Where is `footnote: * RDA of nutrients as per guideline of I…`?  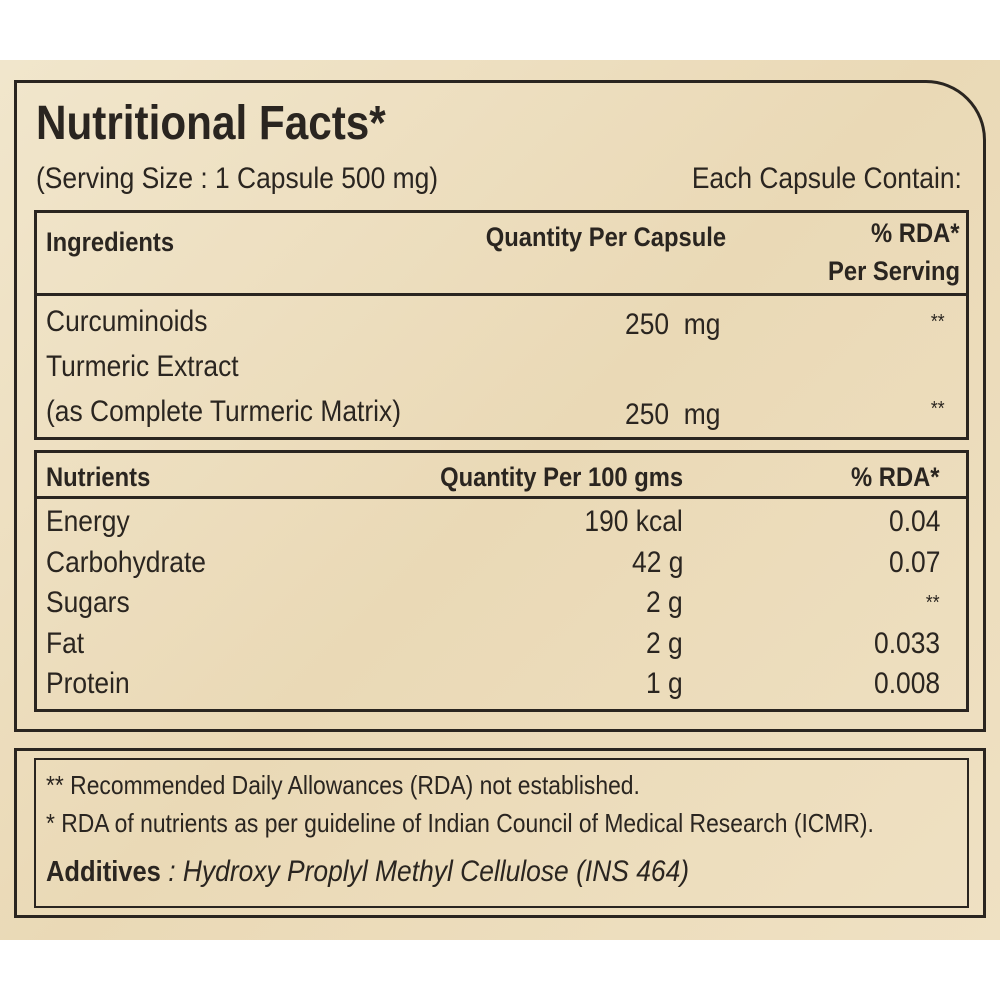
footnote: * RDA of nutrients as per guideline of I… is located at coordinates (460, 823).